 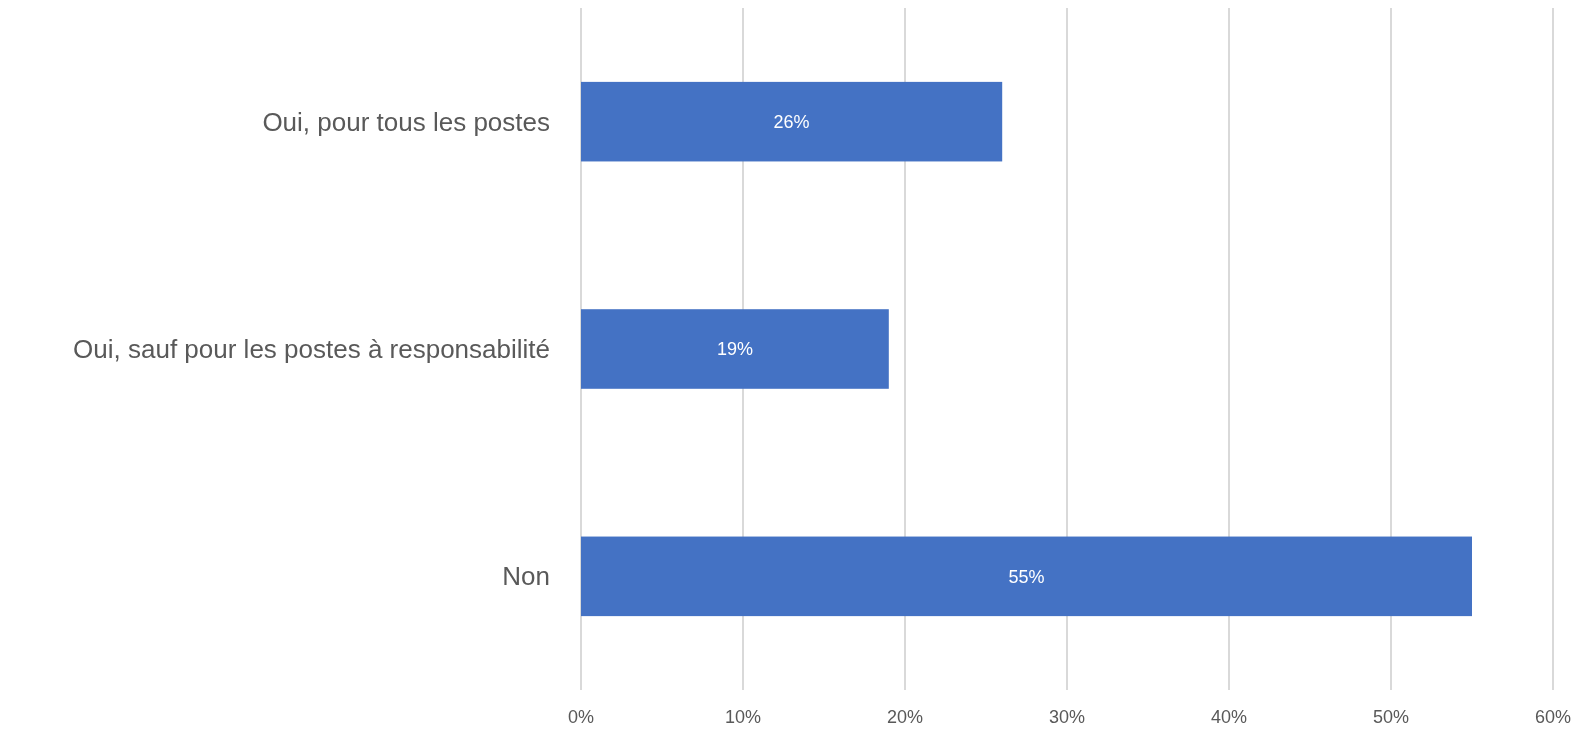 What do you see at coordinates (1553, 717) in the screenshot?
I see `x-tick-label: 60%` at bounding box center [1553, 717].